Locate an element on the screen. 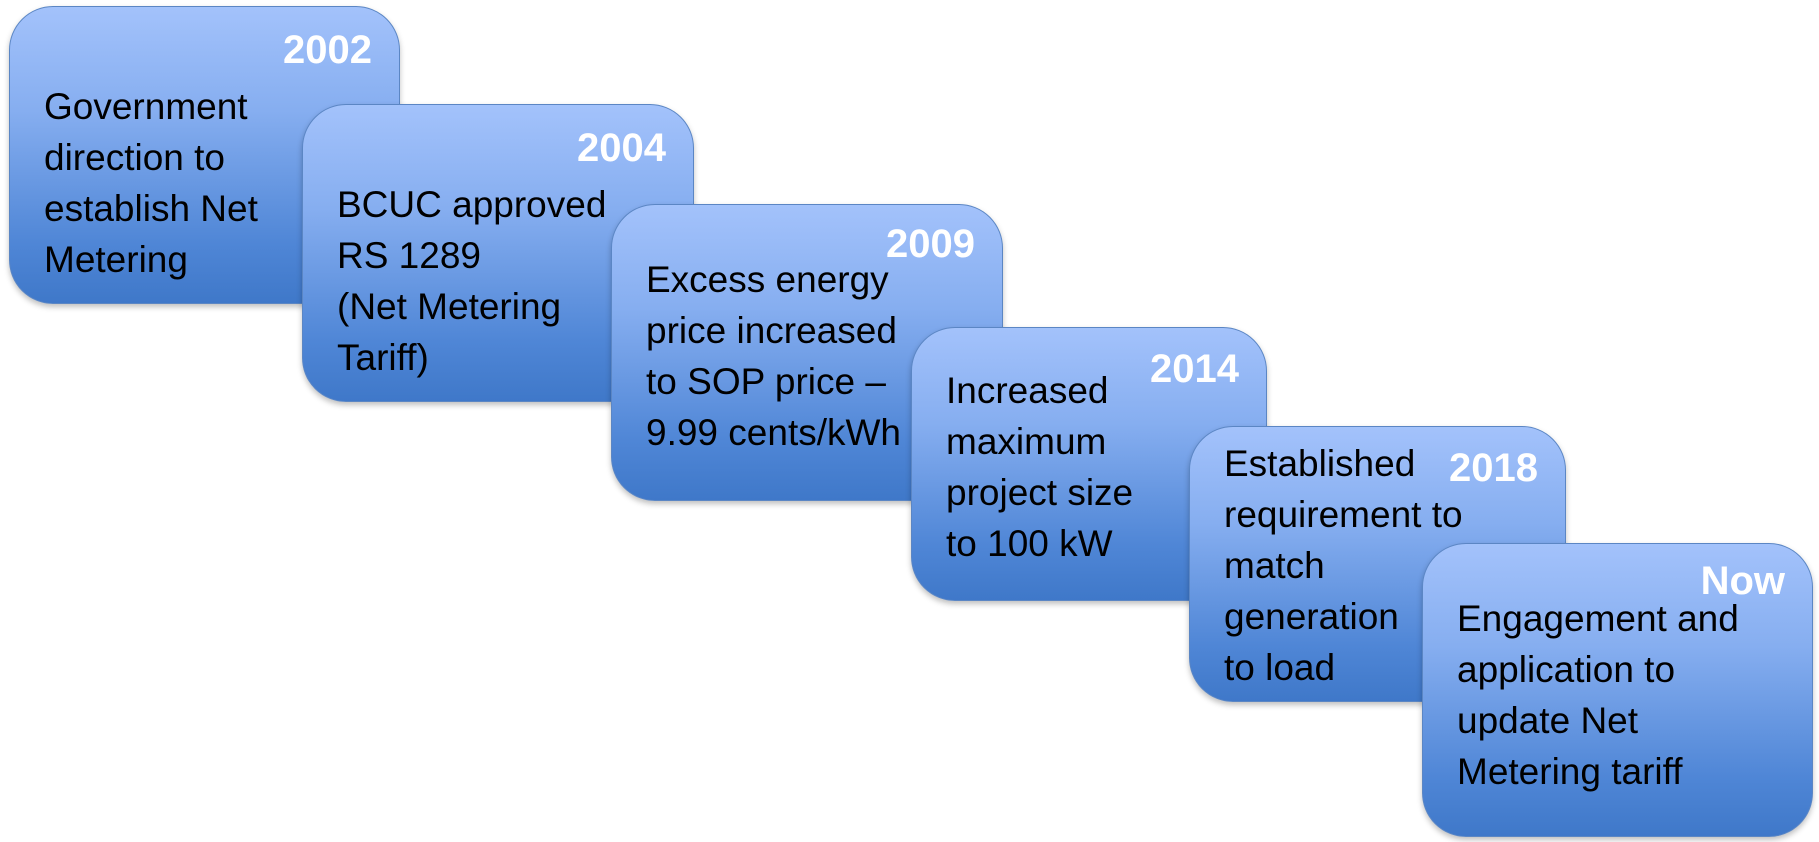 The width and height of the screenshot is (1819, 842). event-text: establish Net is located at coordinates (151, 208).